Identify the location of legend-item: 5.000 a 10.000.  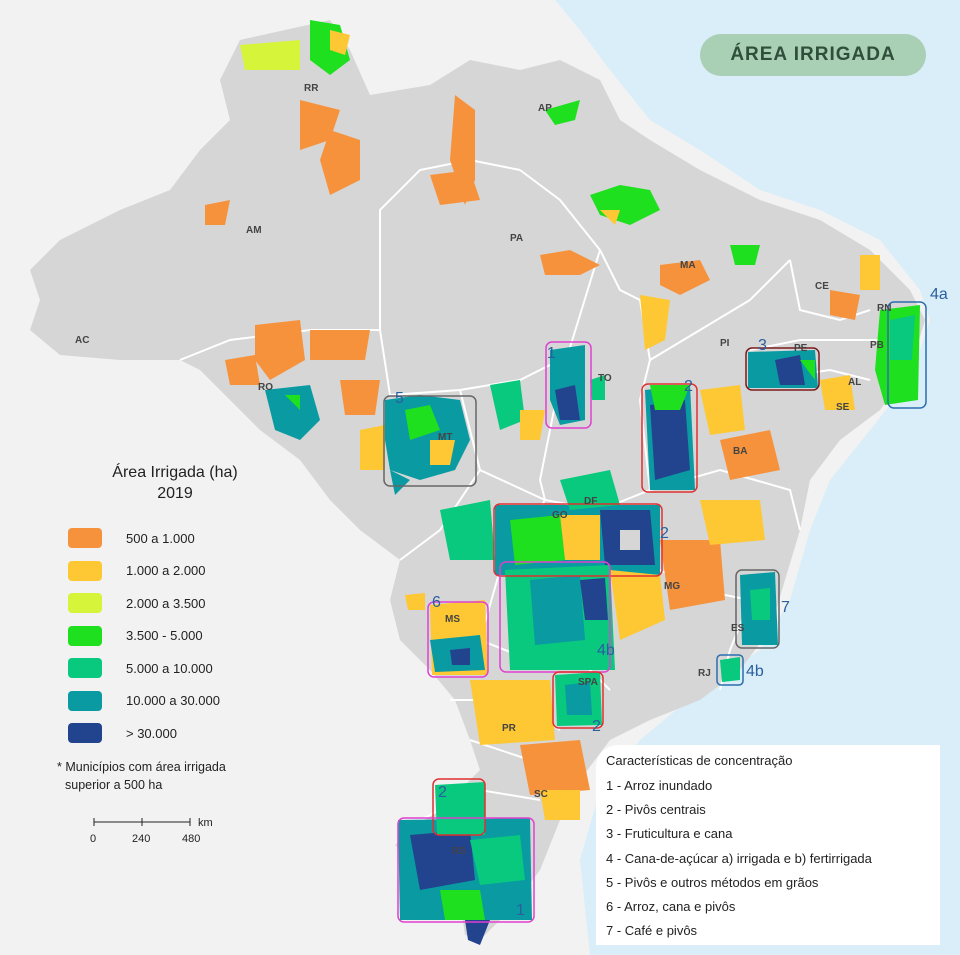
(175, 668).